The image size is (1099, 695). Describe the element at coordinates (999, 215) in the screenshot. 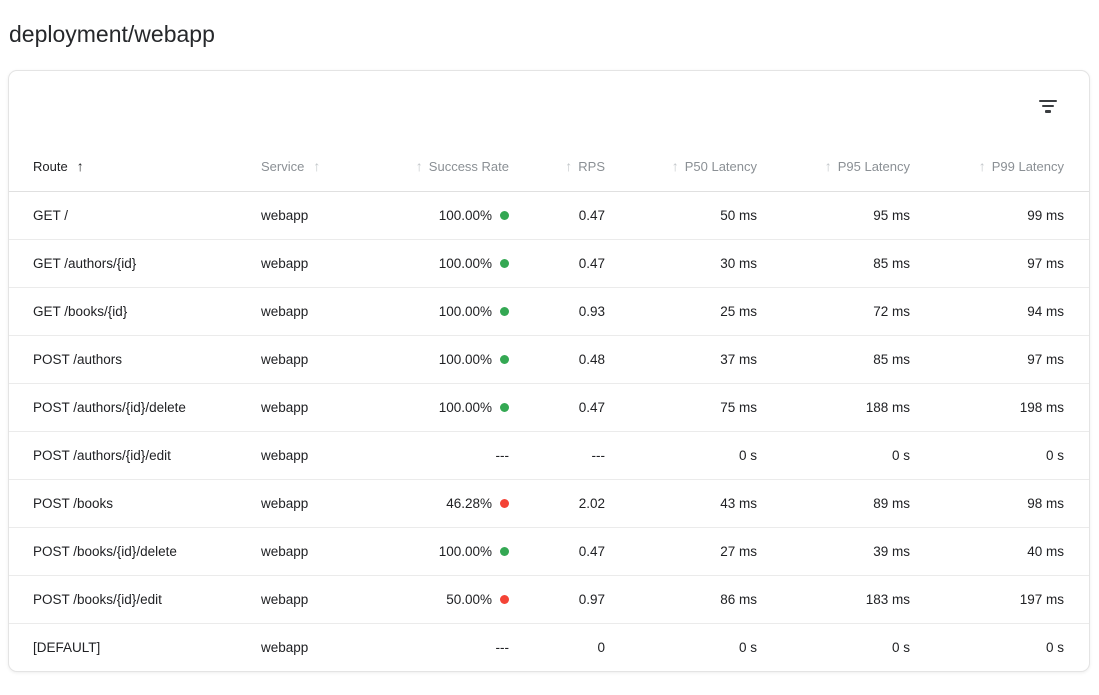

I see `p99-cell: 99 ms` at that location.